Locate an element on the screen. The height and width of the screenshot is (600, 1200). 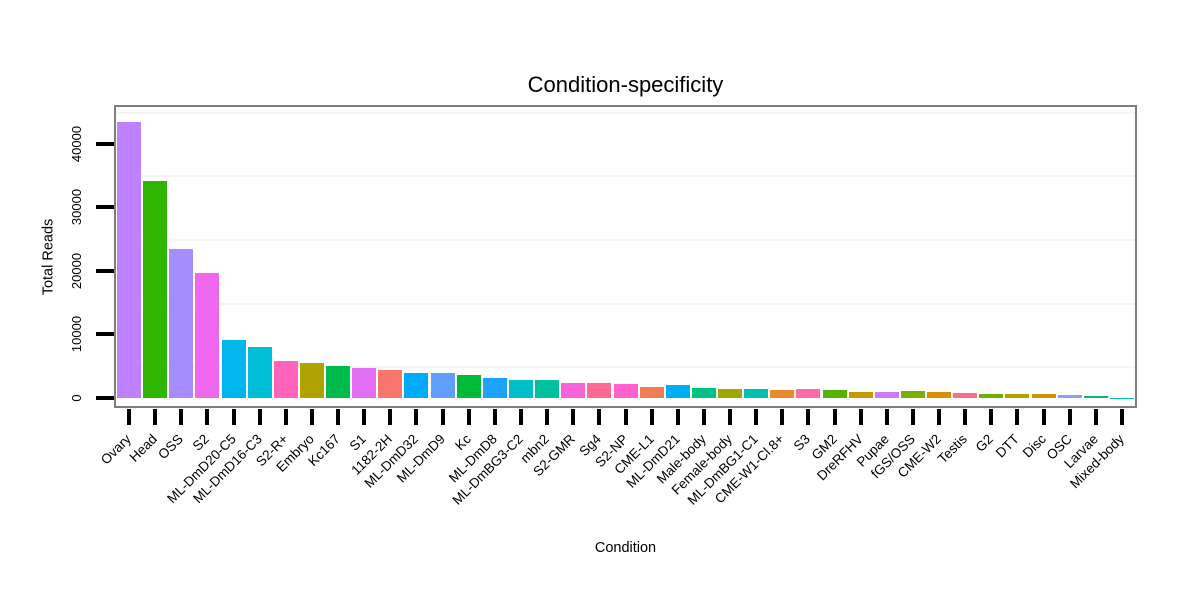
bar-oss is located at coordinates (181, 323).